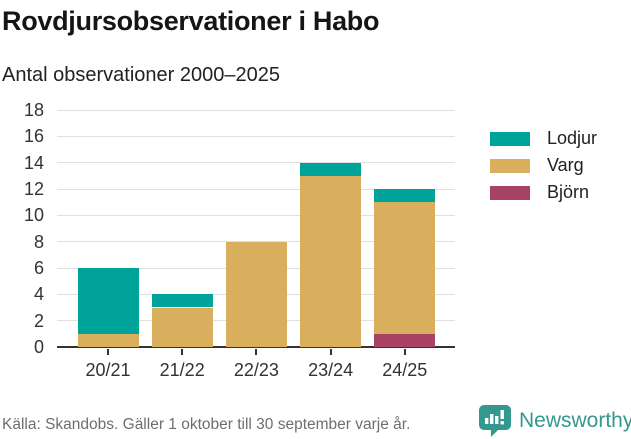 This screenshot has height=439, width=631. What do you see at coordinates (256, 347) in the screenshot?
I see `x-axis-line` at bounding box center [256, 347].